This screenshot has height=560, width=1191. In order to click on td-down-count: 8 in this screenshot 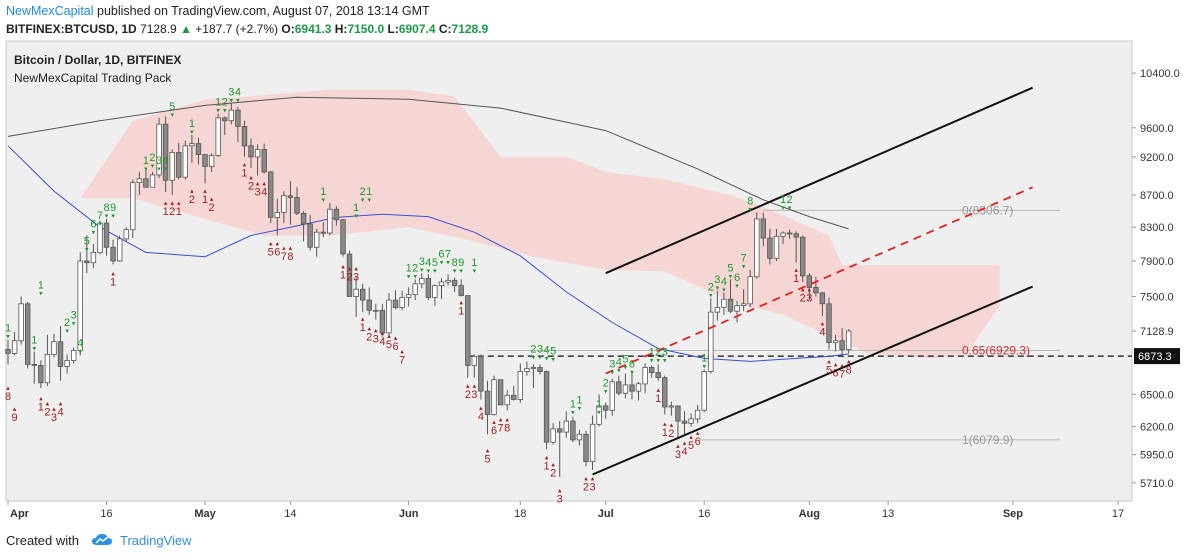, I will do `click(849, 370)`.